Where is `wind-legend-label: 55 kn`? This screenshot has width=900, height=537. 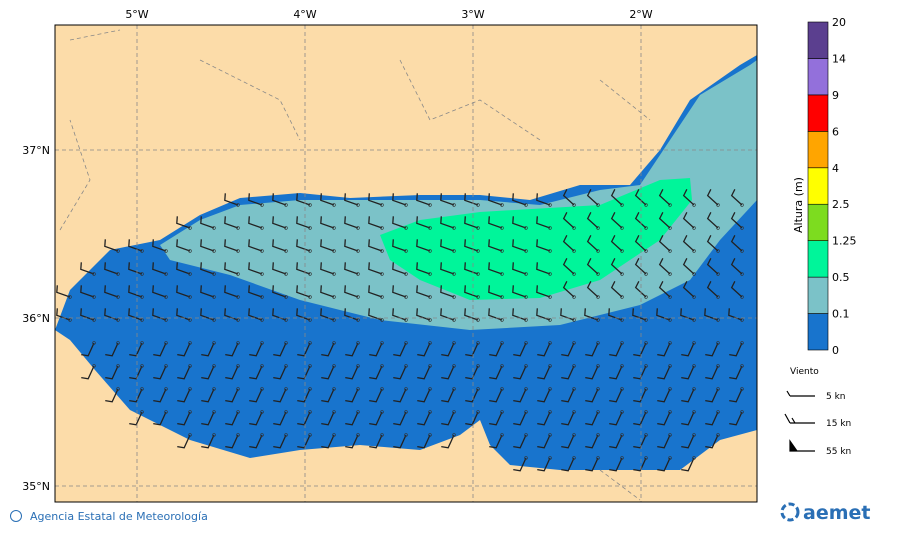 wind-legend-label: 55 kn is located at coordinates (838, 452).